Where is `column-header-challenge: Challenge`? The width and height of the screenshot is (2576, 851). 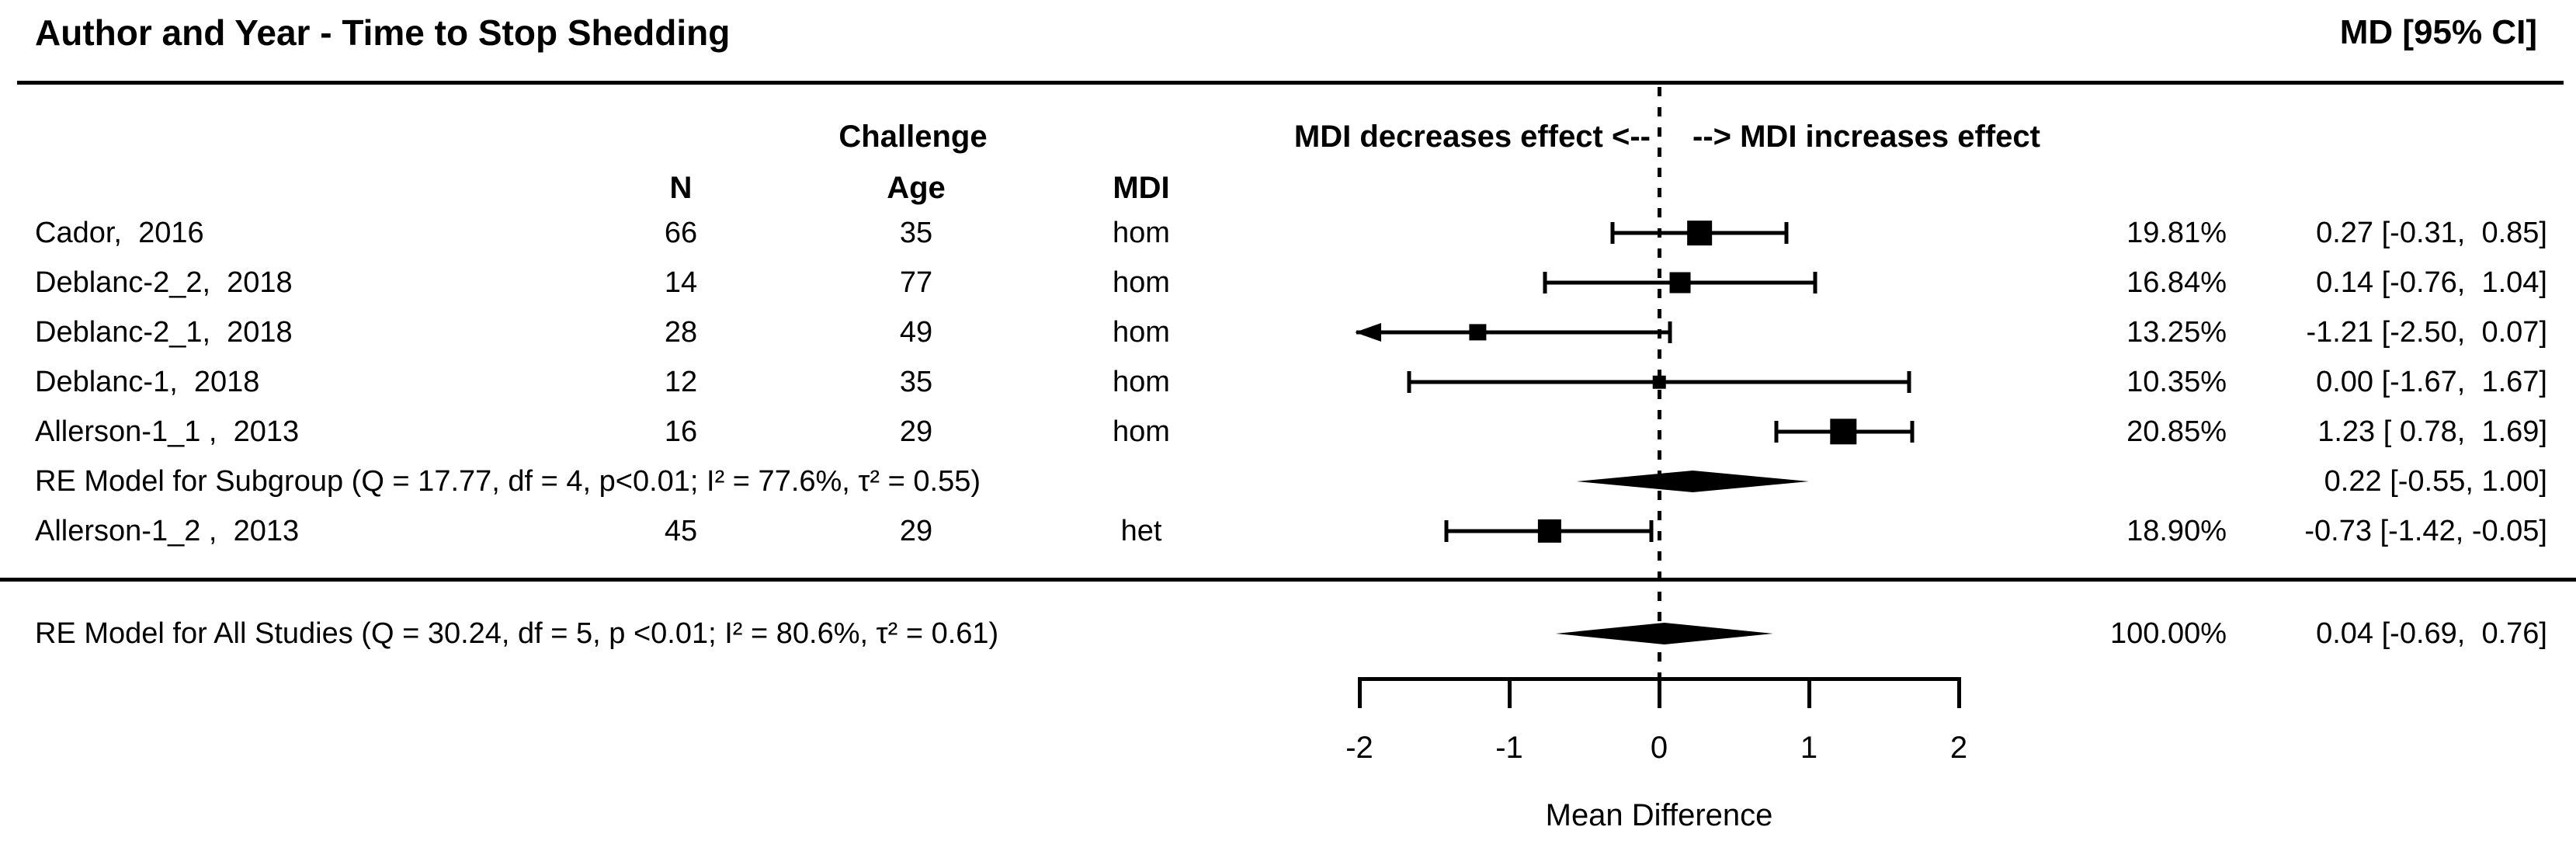
column-header-challenge: Challenge is located at coordinates (913, 137).